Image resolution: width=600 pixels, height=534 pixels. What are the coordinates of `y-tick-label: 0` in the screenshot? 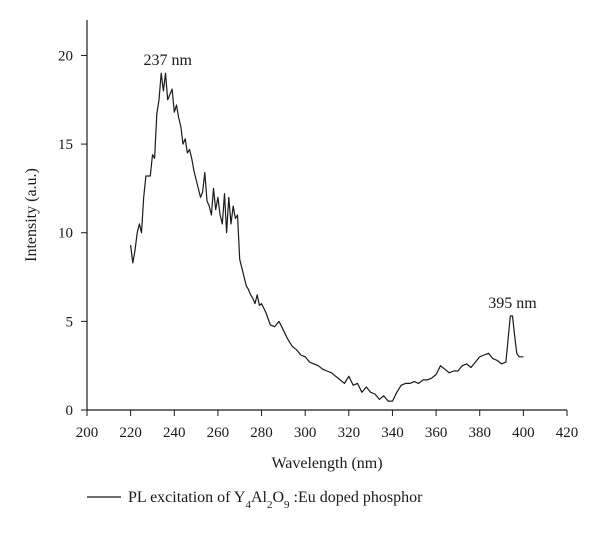 It's located at (70, 411).